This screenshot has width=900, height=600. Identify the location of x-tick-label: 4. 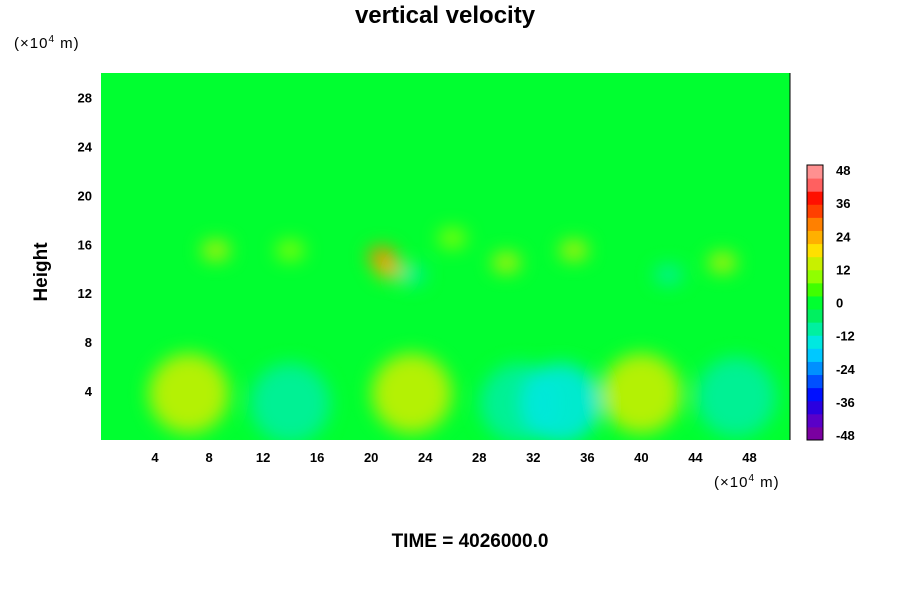
(155, 457).